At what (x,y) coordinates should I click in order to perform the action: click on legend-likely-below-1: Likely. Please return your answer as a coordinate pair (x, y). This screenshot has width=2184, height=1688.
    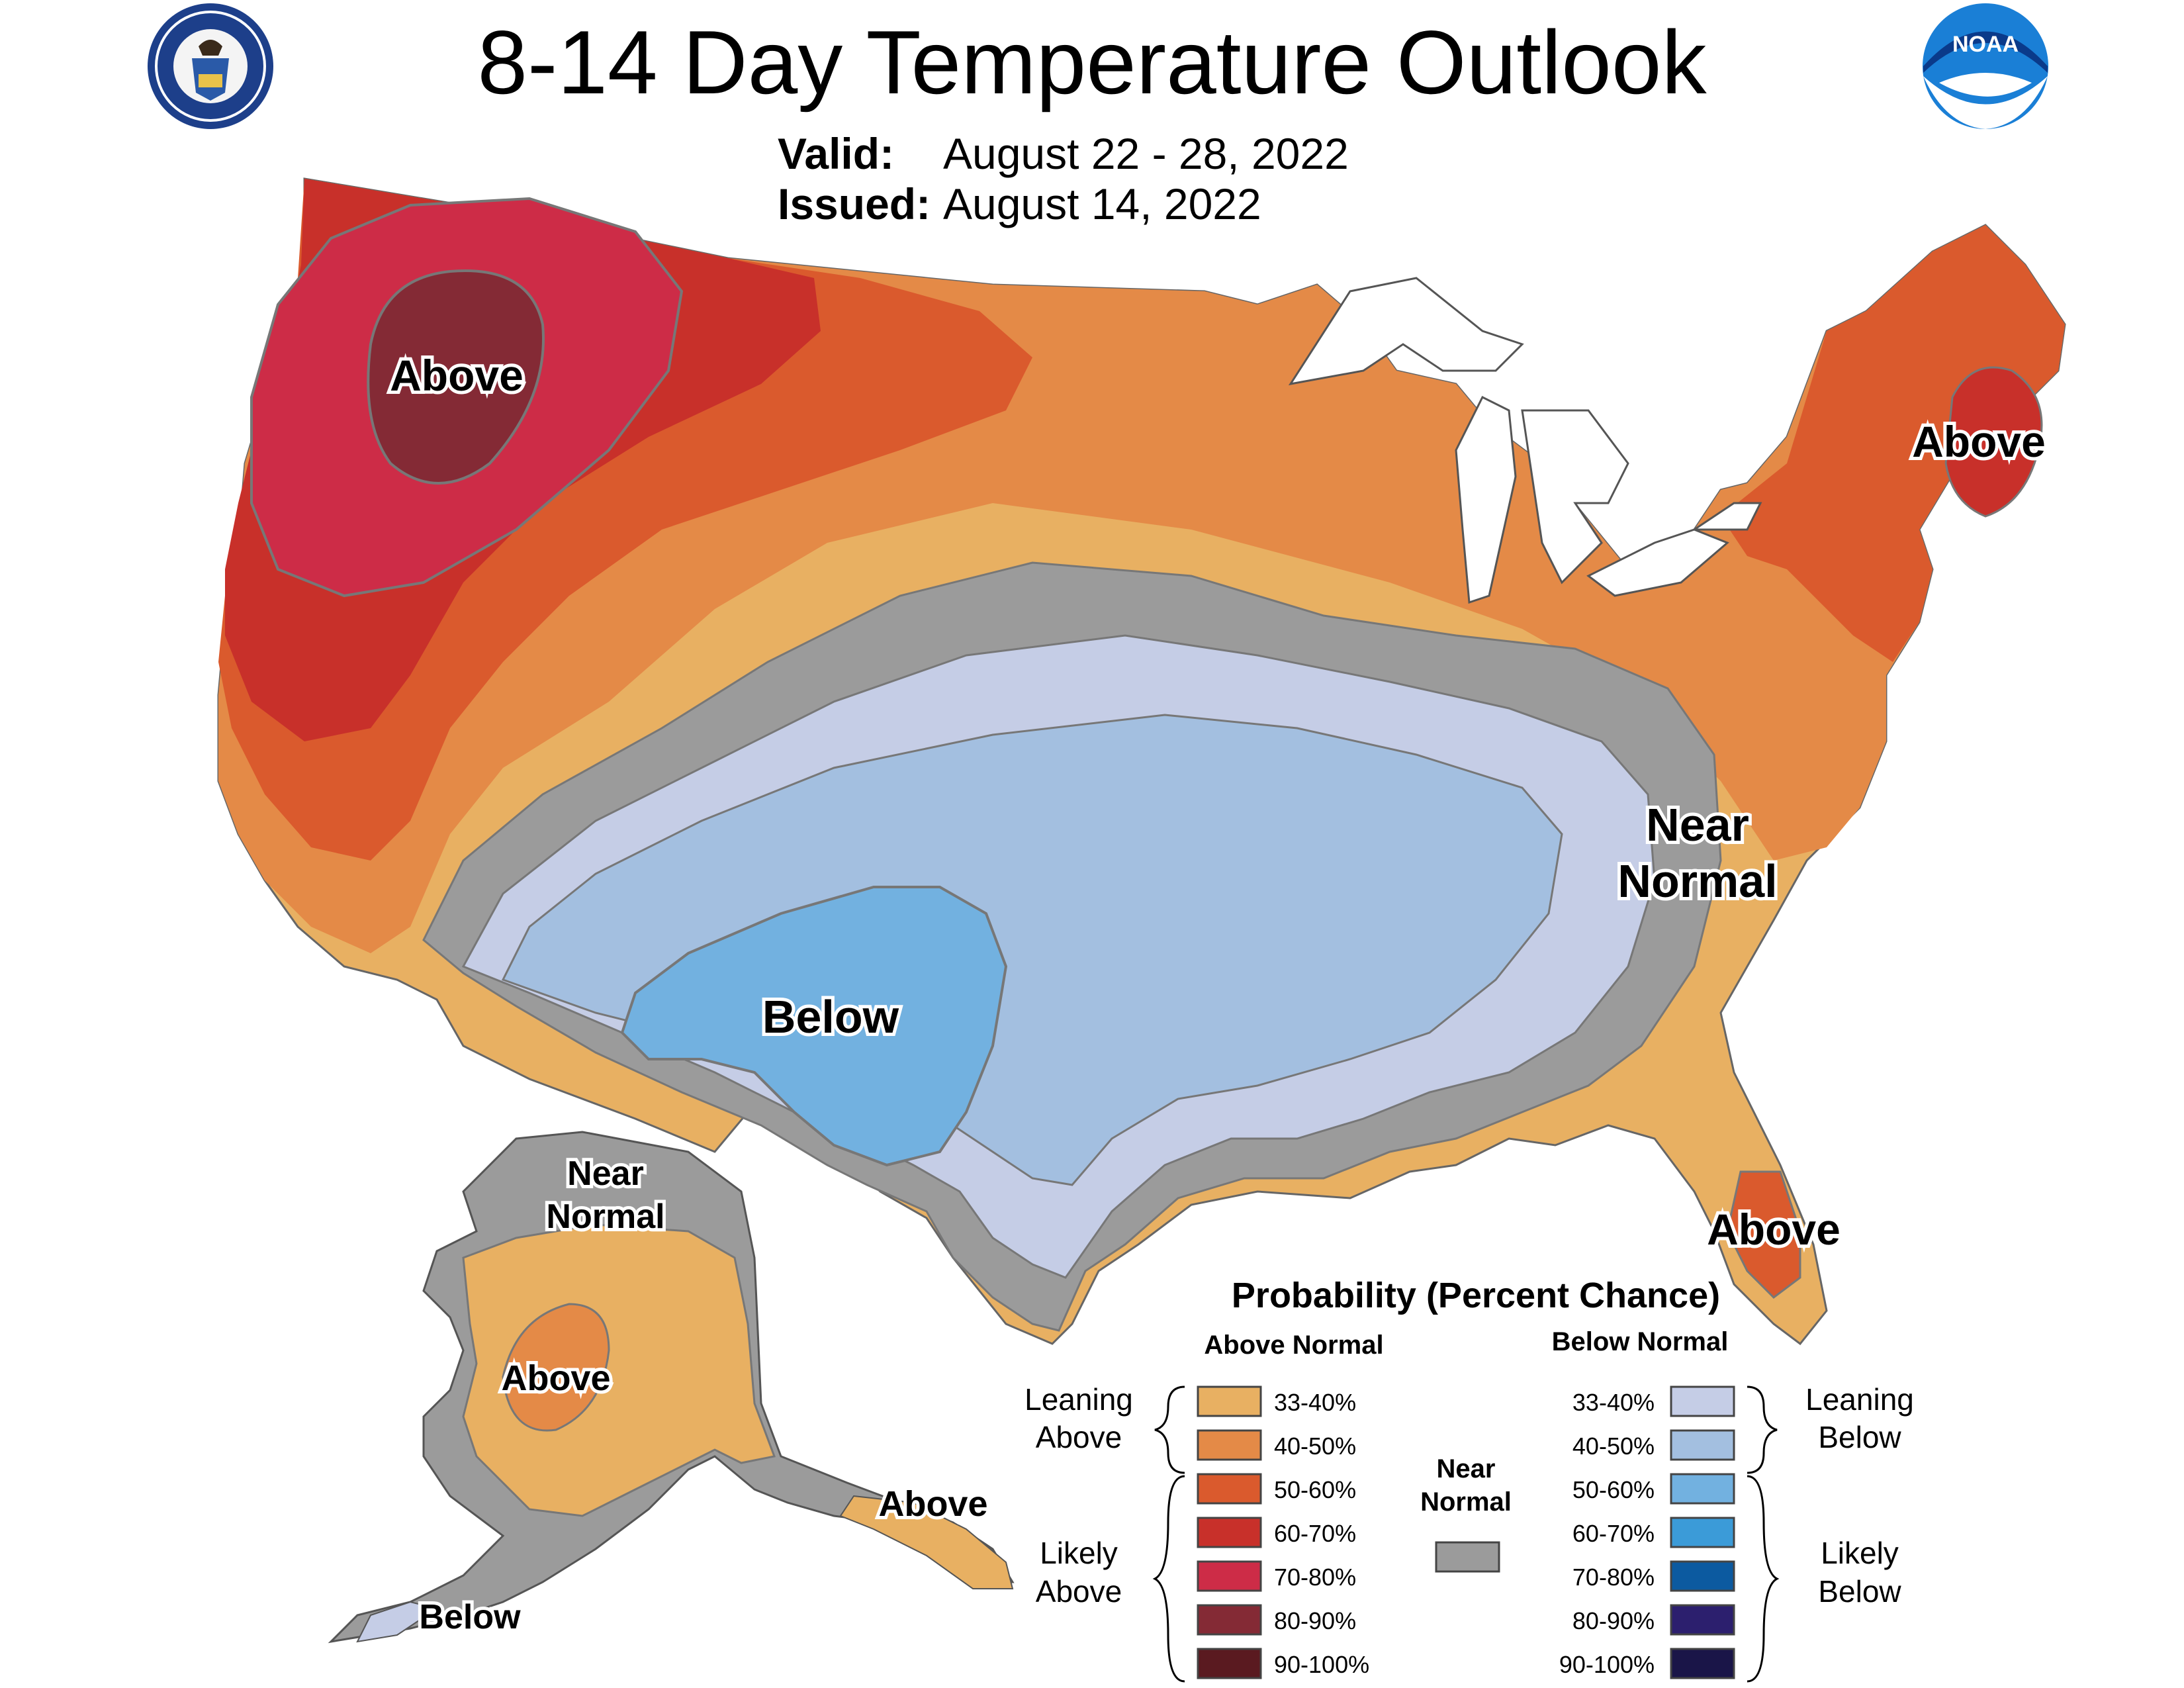
    Looking at the image, I should click on (1860, 1553).